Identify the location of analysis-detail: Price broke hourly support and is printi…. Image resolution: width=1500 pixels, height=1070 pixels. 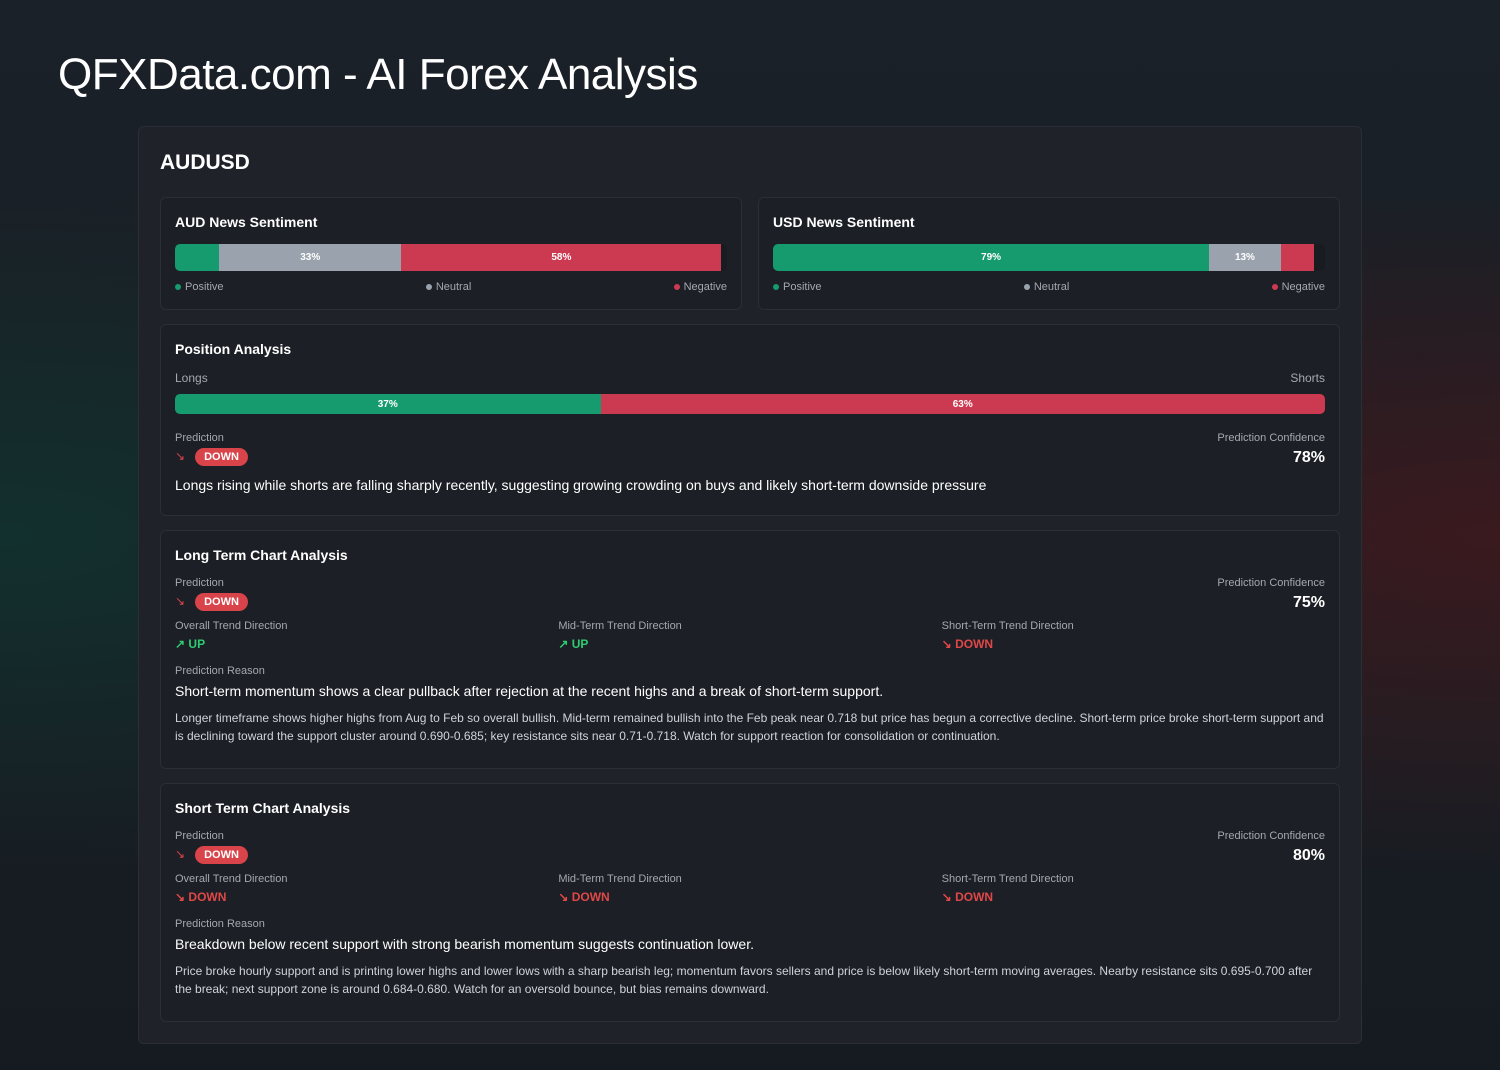
(744, 980).